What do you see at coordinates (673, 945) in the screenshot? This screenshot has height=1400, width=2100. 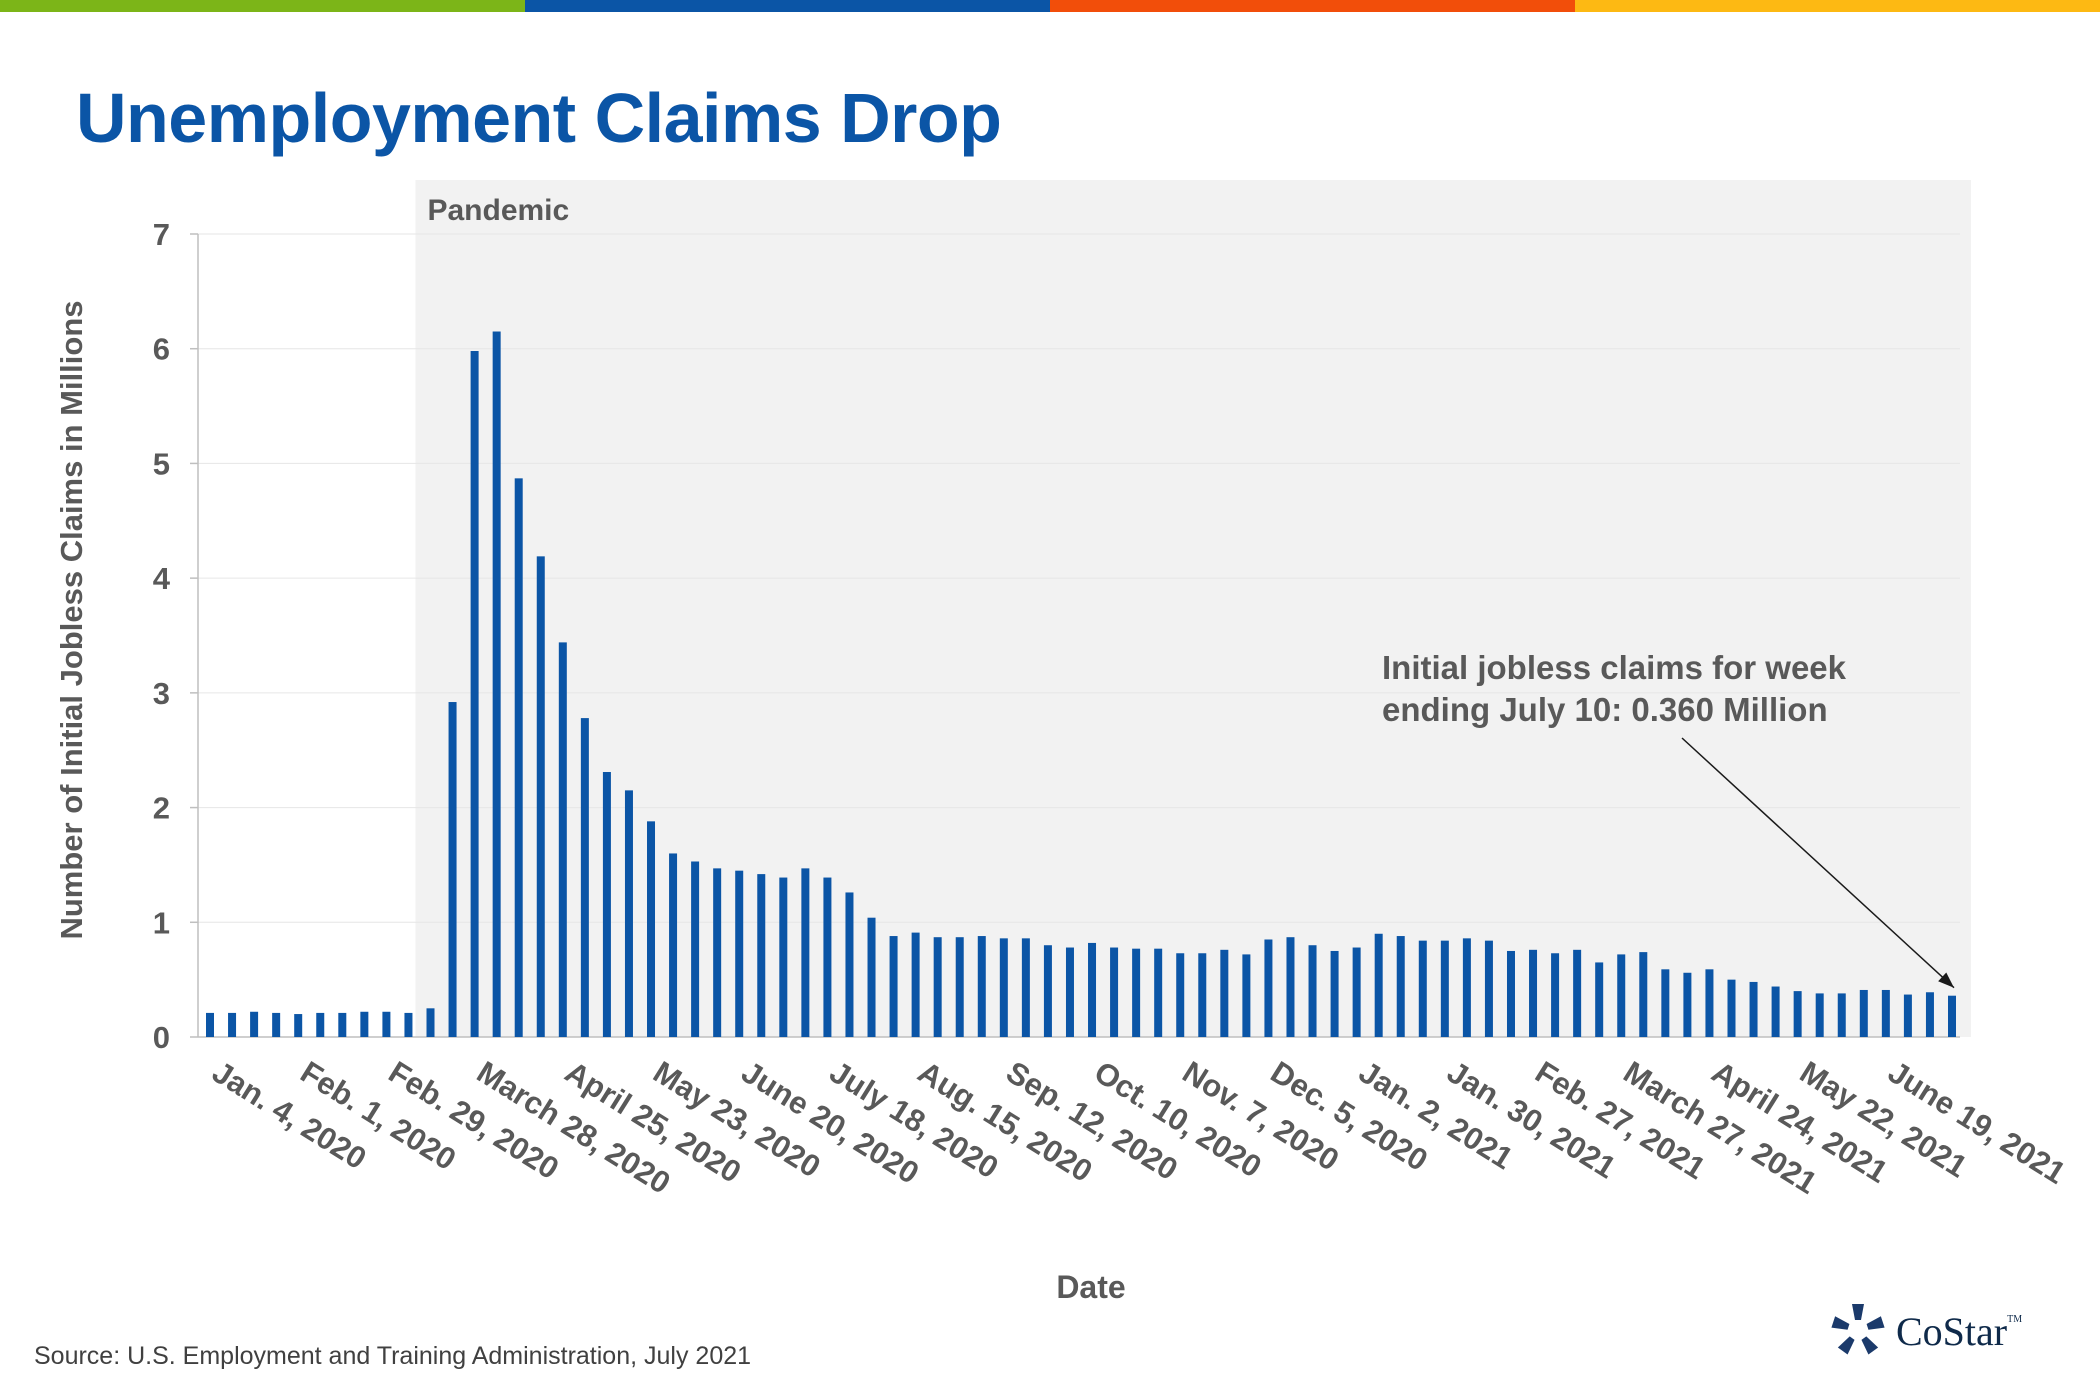 I see `bar-may-30-2020` at bounding box center [673, 945].